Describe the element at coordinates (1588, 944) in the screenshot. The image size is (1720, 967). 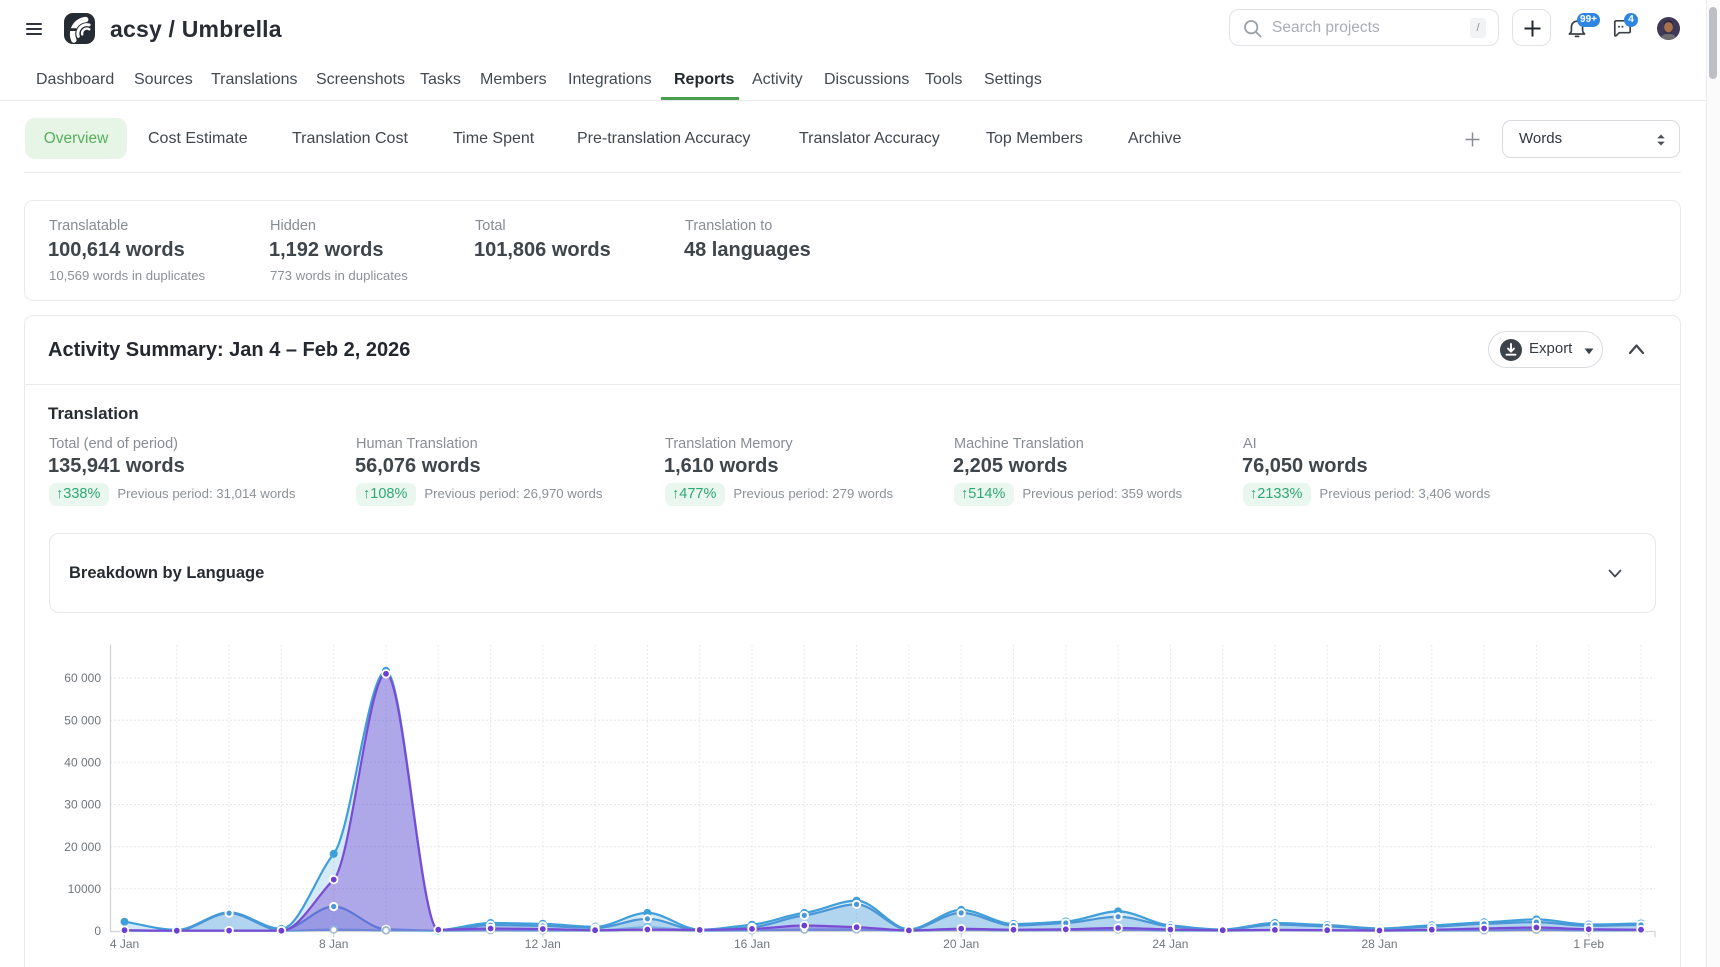
I see `svg-text: 1 Feb` at that location.